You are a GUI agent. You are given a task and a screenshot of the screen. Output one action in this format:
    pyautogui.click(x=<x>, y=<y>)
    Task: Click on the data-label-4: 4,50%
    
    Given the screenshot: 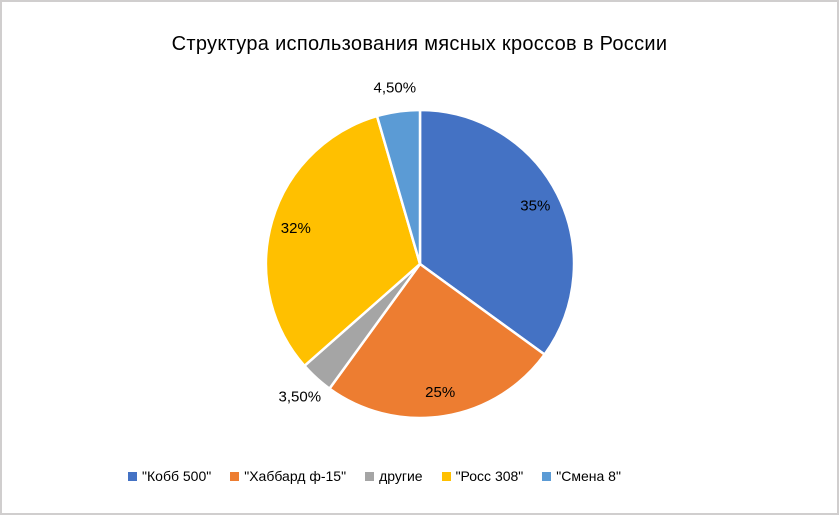 What is the action you would take?
    pyautogui.click(x=395, y=87)
    